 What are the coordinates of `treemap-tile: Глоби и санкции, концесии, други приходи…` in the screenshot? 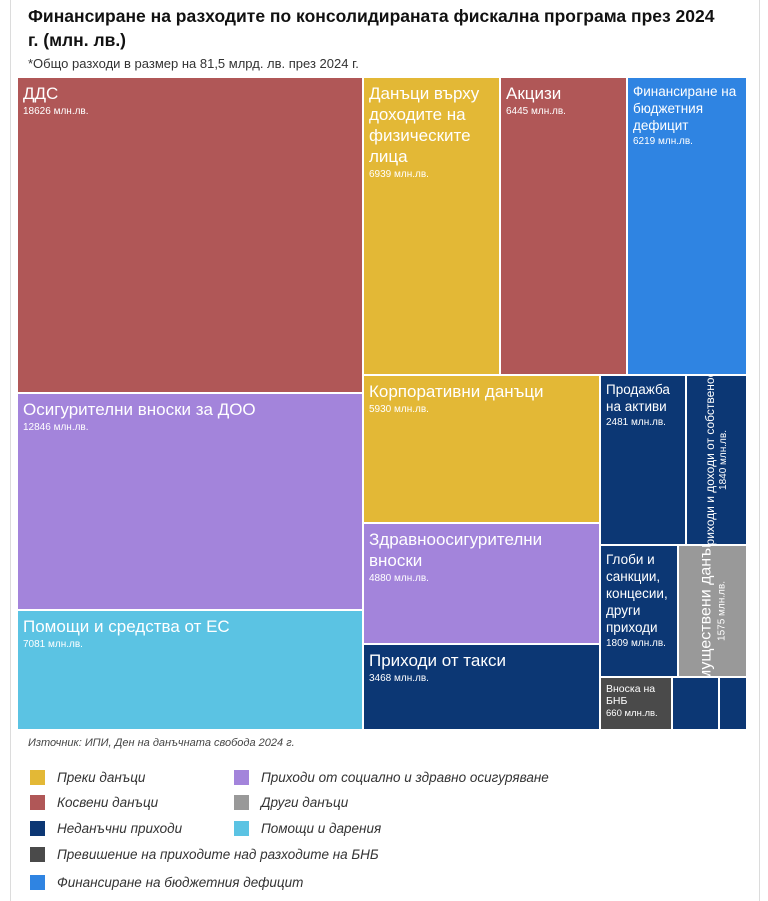 It's located at (640, 612).